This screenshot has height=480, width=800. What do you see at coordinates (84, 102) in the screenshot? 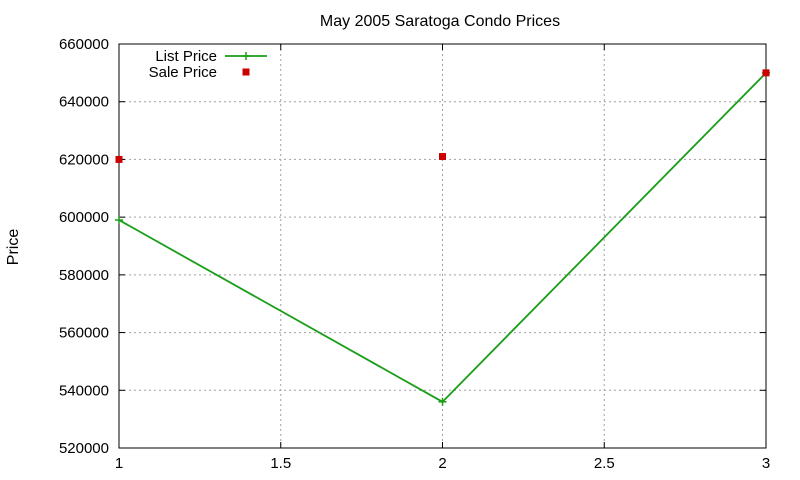
I see `y-tick-label: 640000` at bounding box center [84, 102].